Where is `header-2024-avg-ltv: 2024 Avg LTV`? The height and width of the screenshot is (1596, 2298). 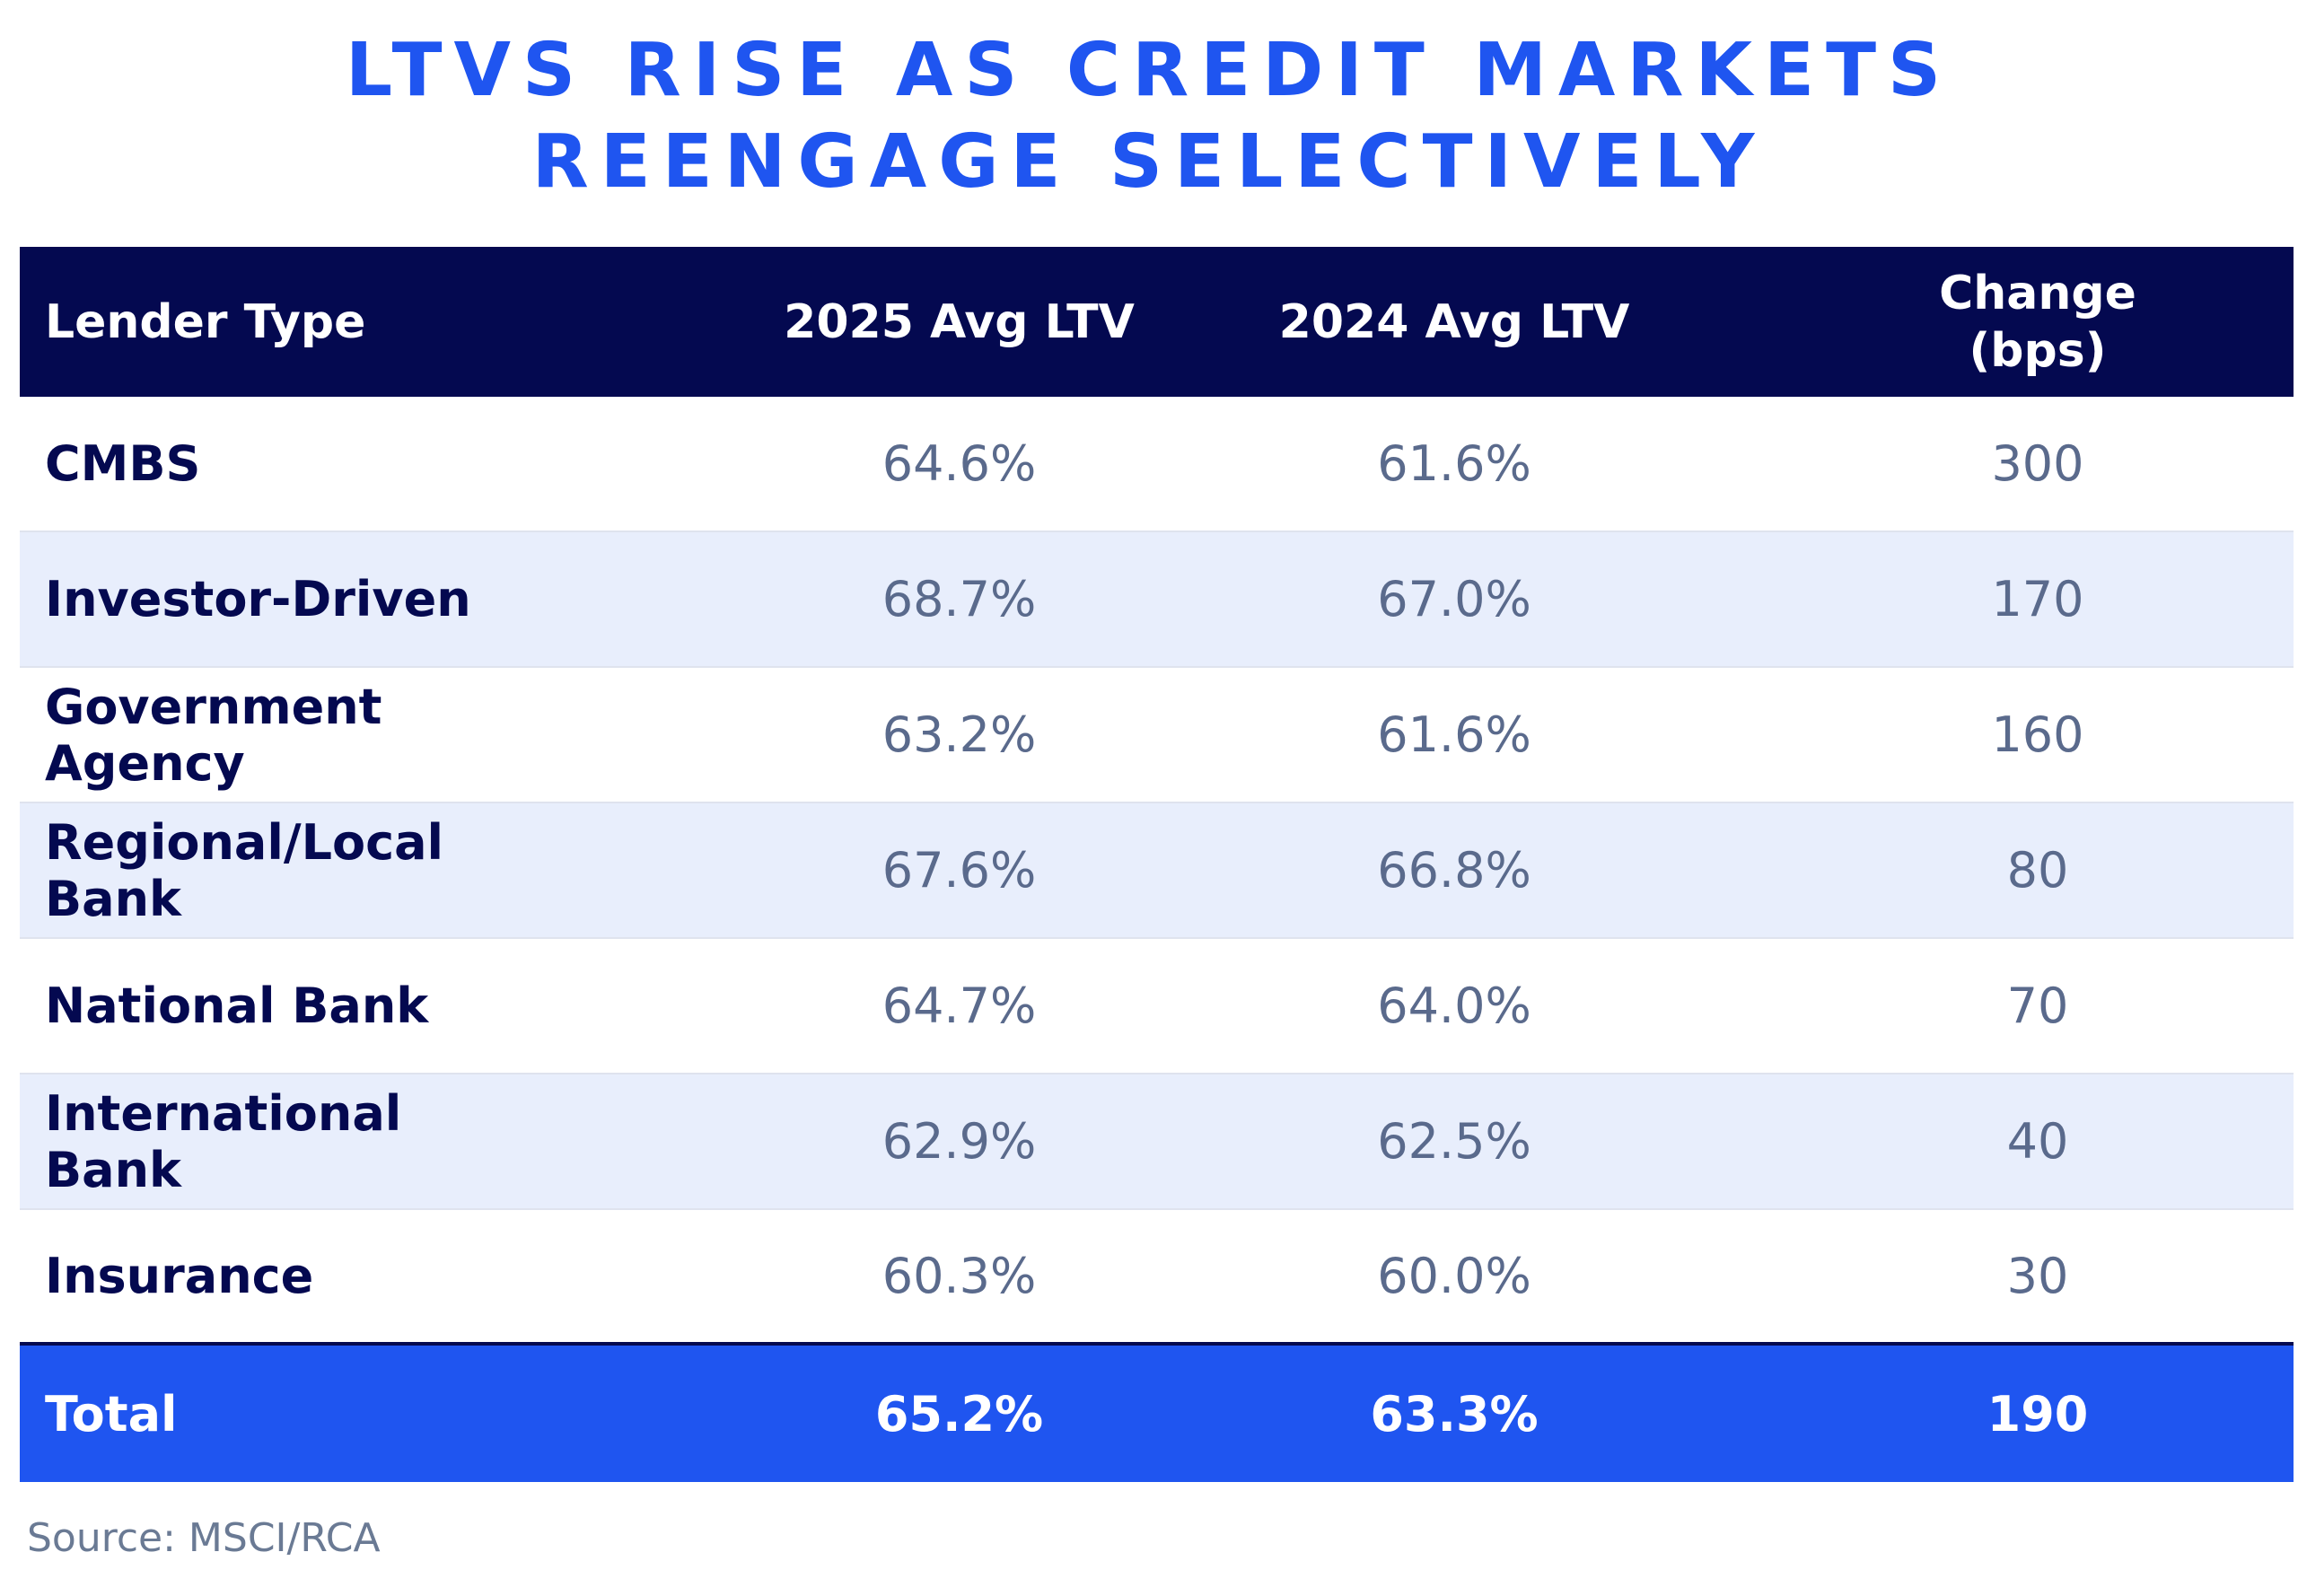
header-2024-avg-ltv: 2024 Avg LTV is located at coordinates (1454, 321).